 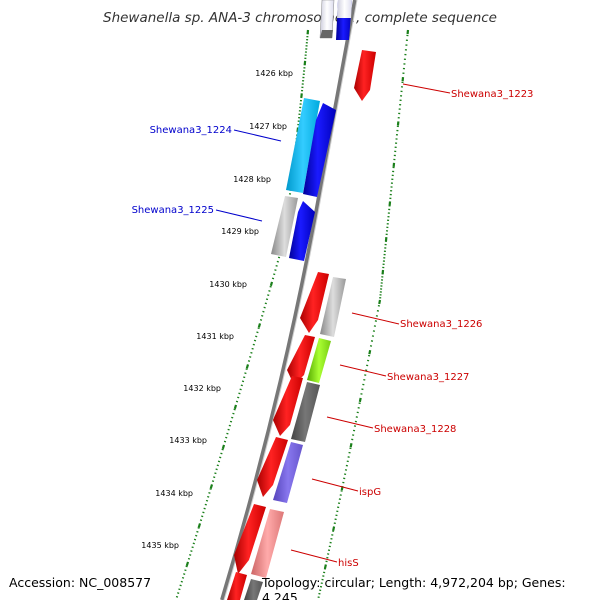 I want to click on gene-label-shewana3-1223: Shewana3_1223, so click(x=492, y=94).